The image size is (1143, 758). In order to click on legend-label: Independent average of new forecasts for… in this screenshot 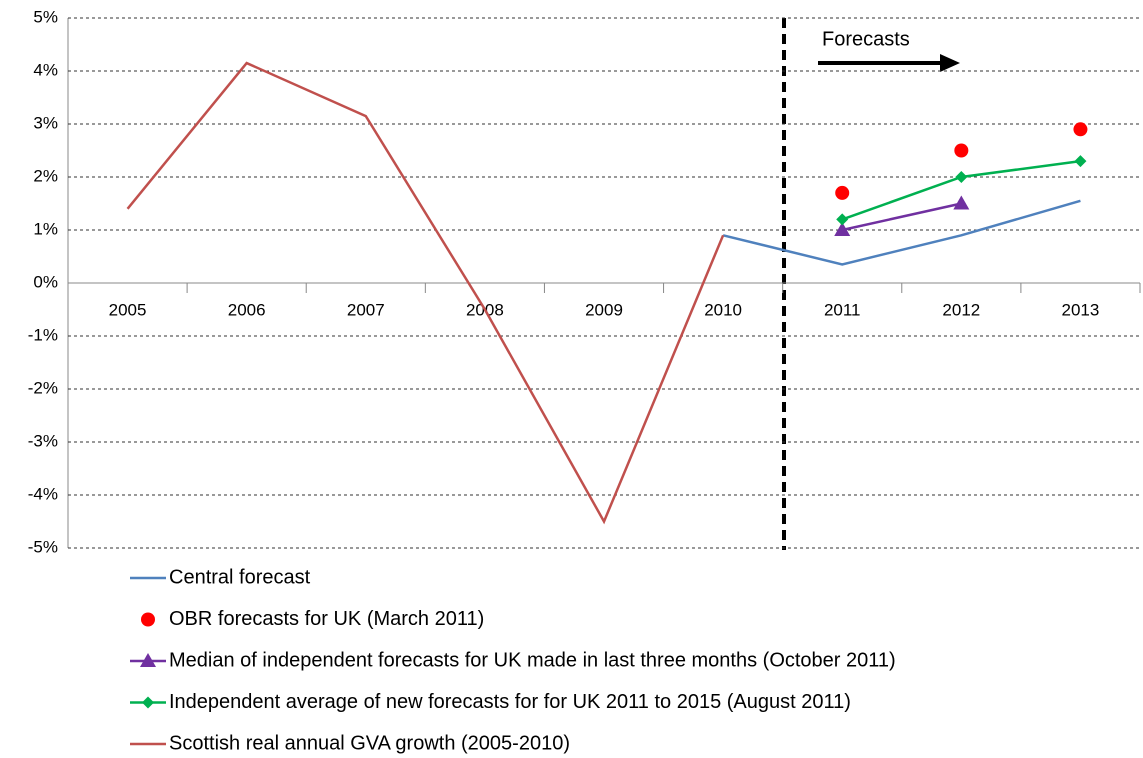, I will do `click(510, 702)`.